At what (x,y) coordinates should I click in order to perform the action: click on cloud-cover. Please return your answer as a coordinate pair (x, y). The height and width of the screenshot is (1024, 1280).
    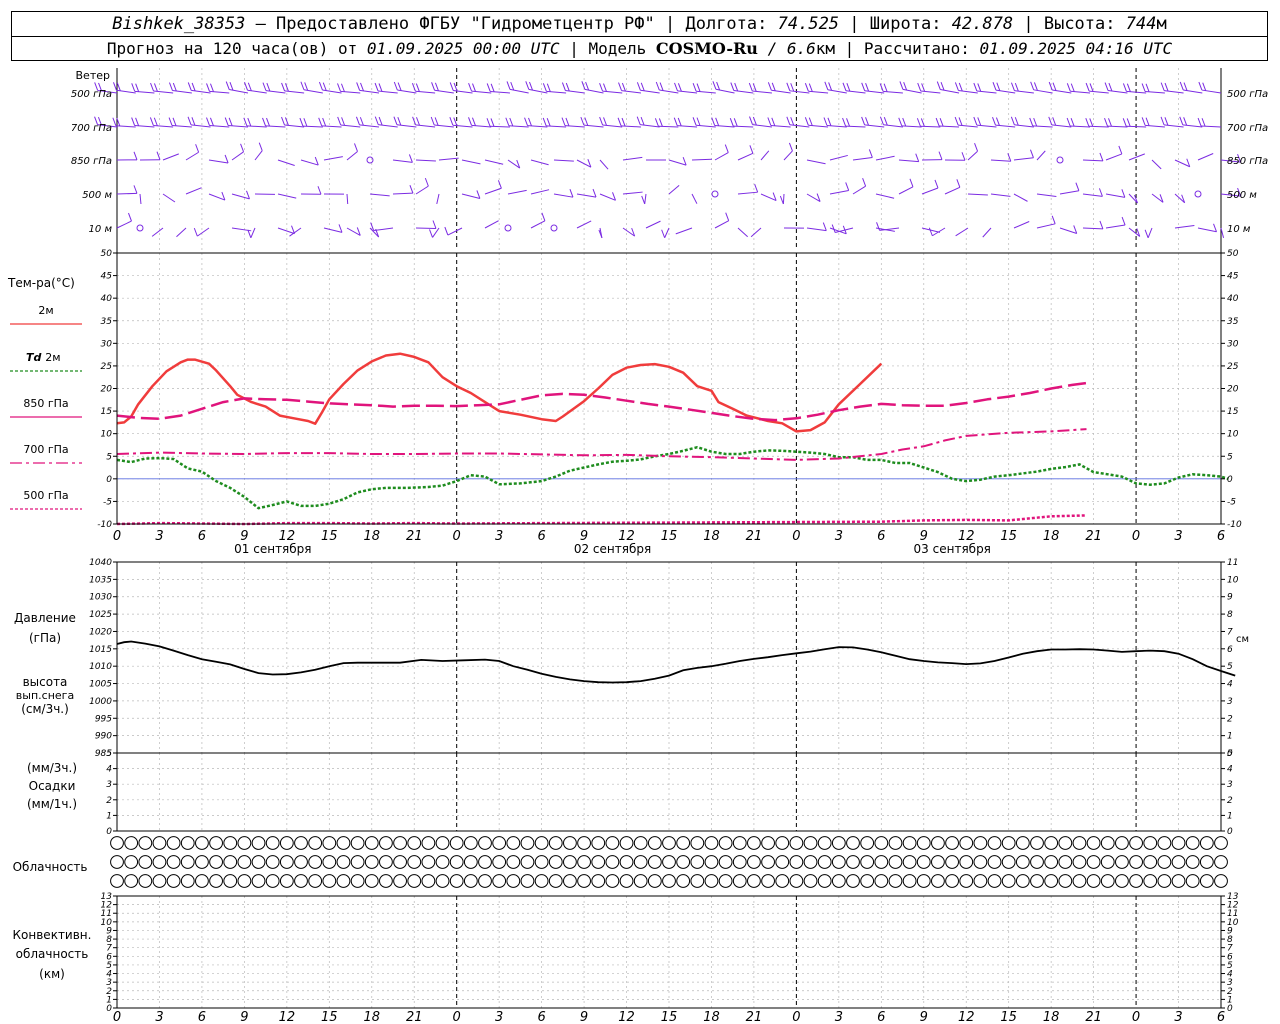
    Looking at the image, I should click on (669, 862).